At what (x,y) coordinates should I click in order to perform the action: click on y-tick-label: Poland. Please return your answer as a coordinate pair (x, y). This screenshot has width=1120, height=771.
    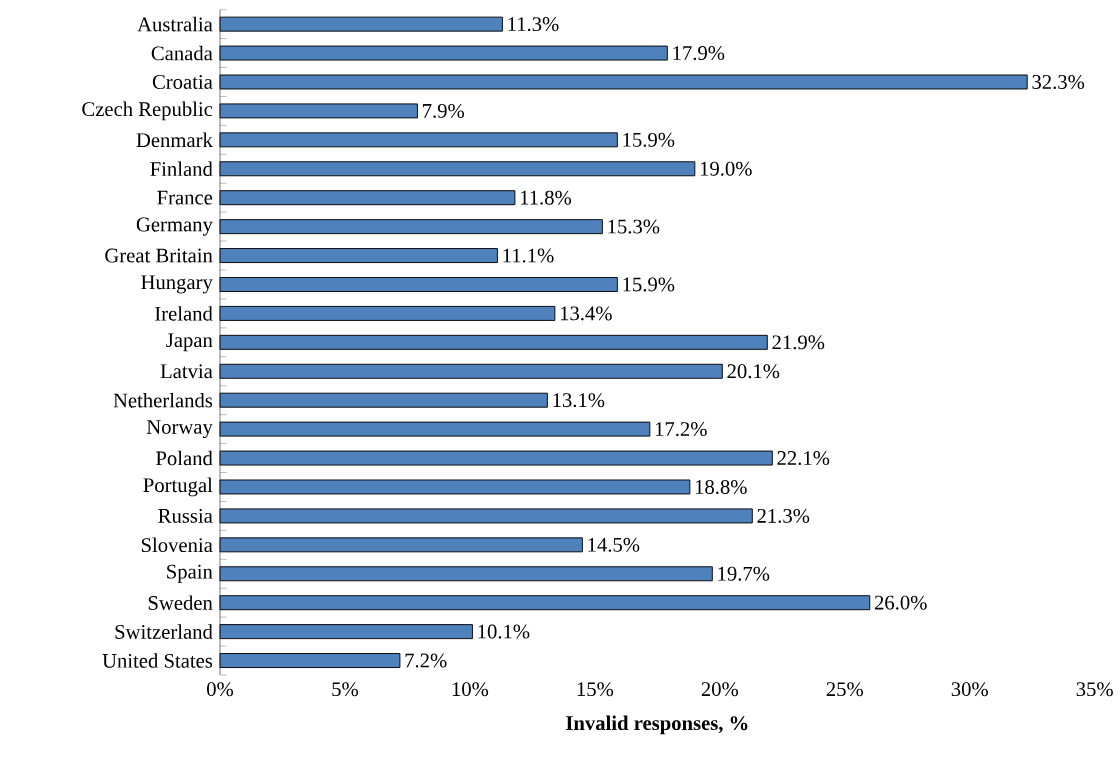
    Looking at the image, I should click on (184, 458).